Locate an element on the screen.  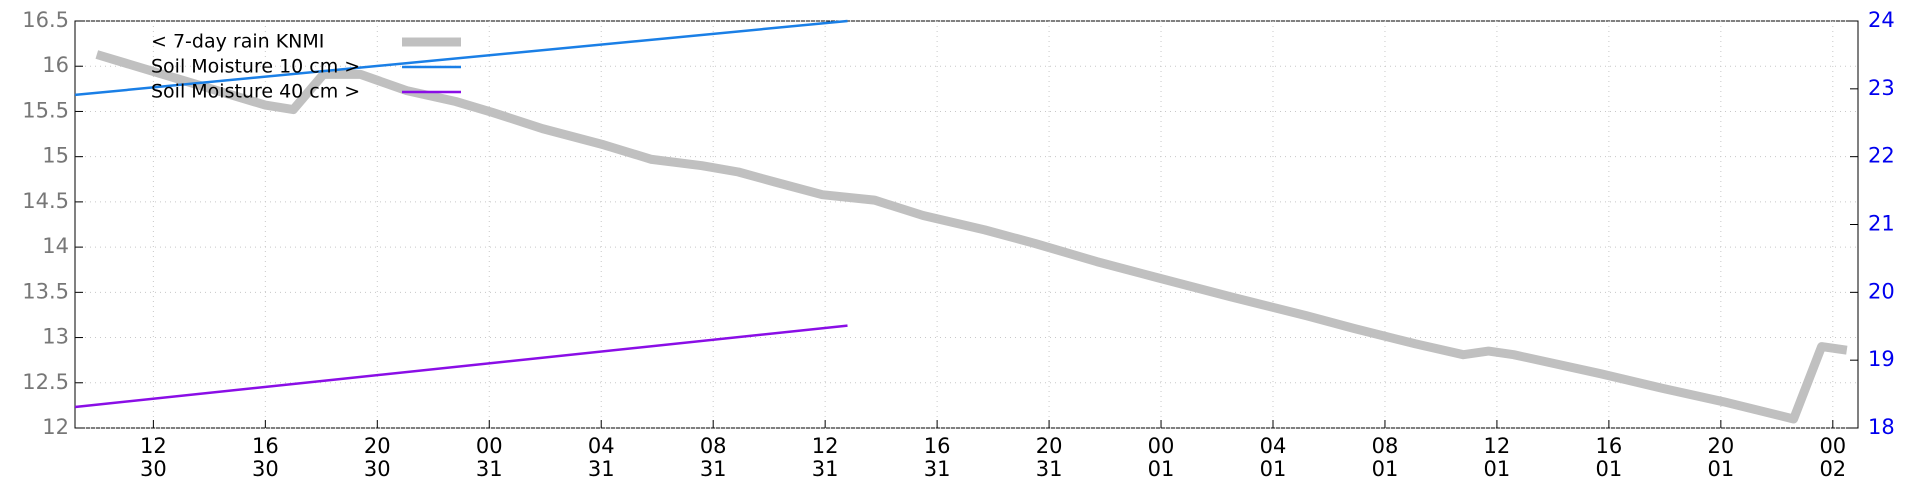
x-tick-label: 00 02 is located at coordinates (1832, 457).